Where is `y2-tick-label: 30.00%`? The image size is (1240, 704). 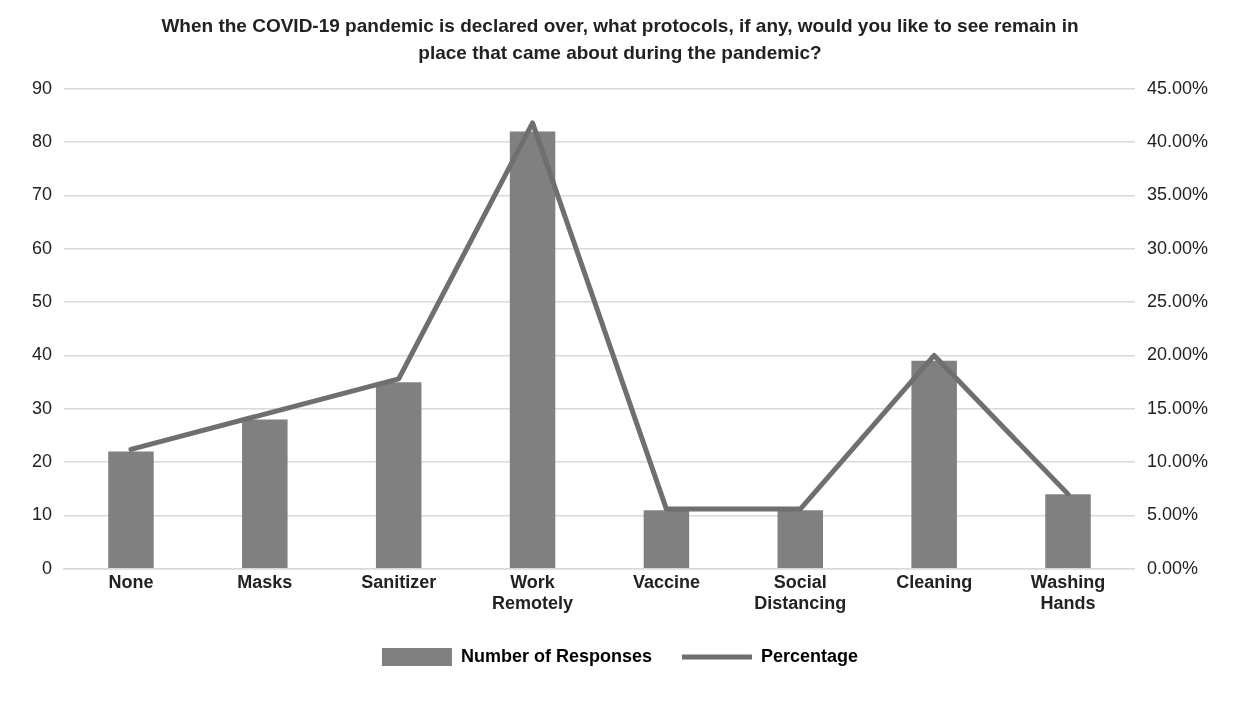
y2-tick-label: 30.00% is located at coordinates (1177, 247).